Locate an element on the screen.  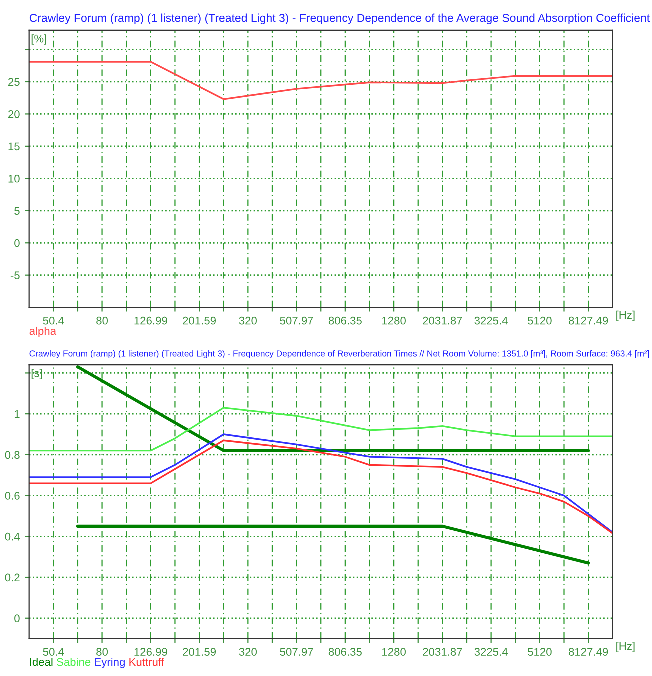
y-tick-label: -5 is located at coordinates (15, 276).